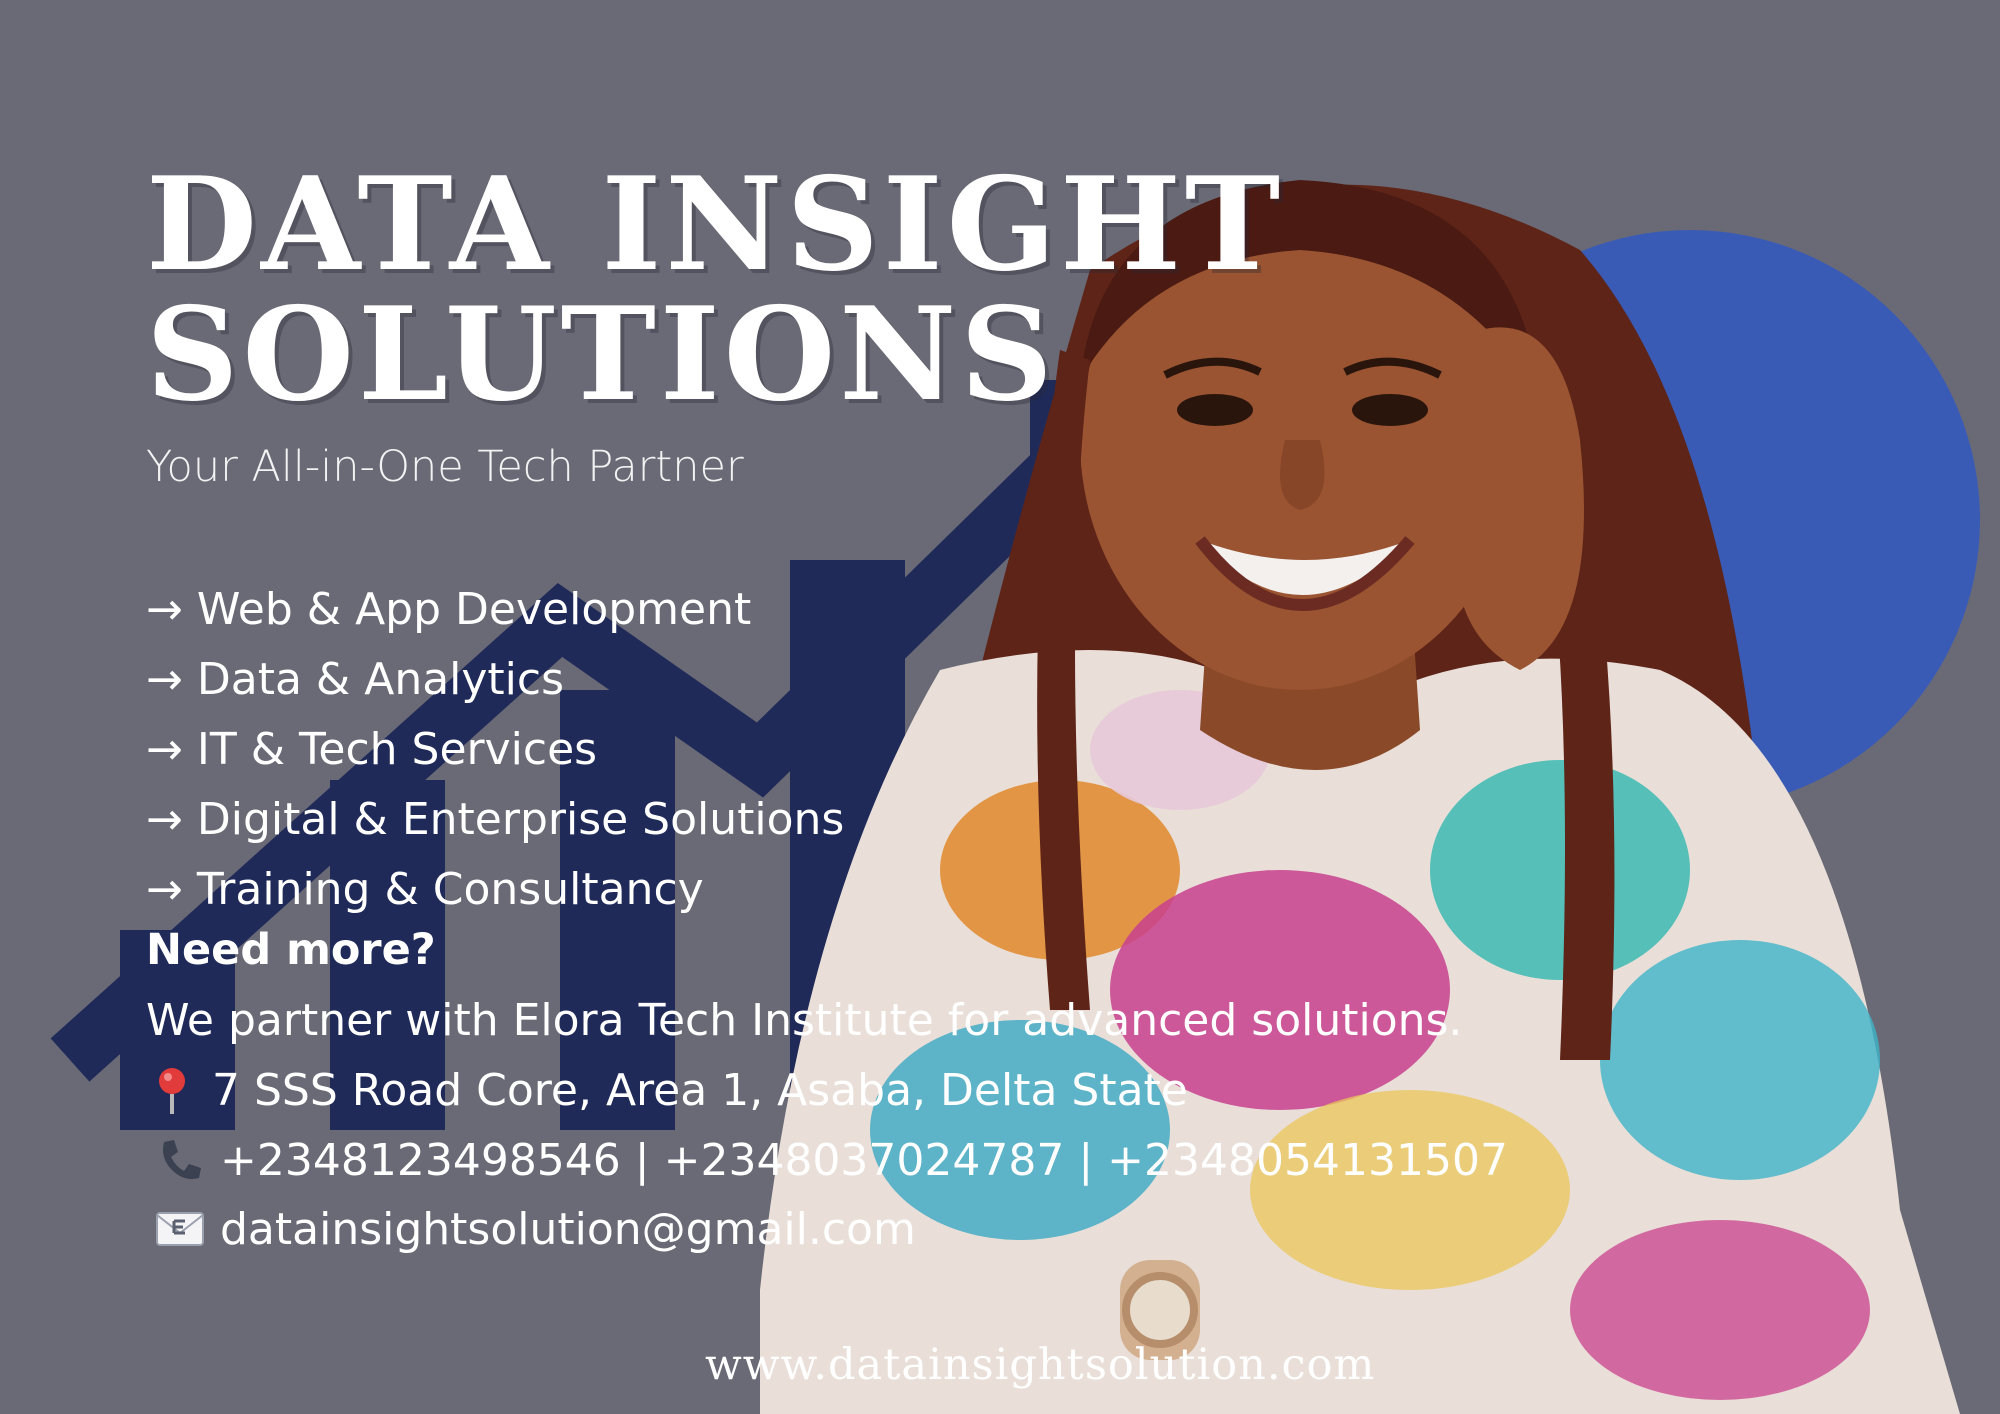 The image size is (2000, 1414). I want to click on brand-tagline: Your All-in-One Tech Partner, so click(445, 467).